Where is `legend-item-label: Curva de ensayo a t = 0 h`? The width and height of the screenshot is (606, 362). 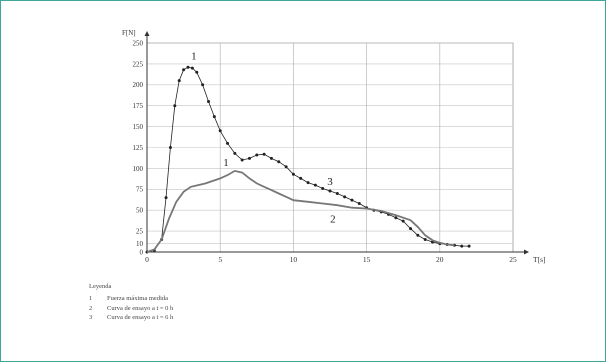
legend-item-label: Curva de ensayo a t = 0 h is located at coordinates (140, 308).